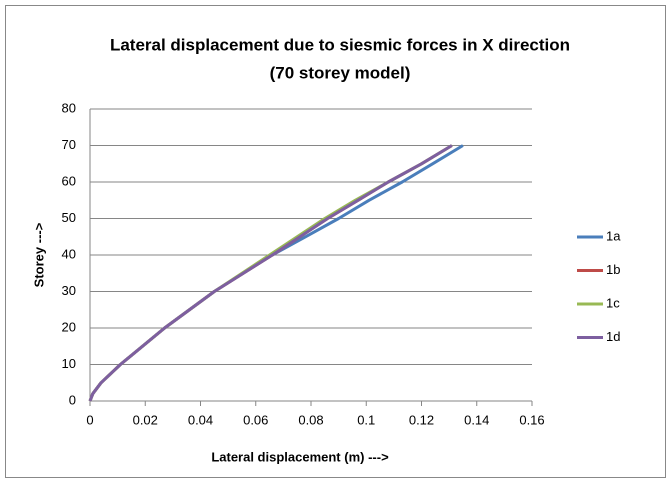 The height and width of the screenshot is (484, 671). Describe the element at coordinates (613, 235) in the screenshot. I see `legend-label: 1a` at that location.